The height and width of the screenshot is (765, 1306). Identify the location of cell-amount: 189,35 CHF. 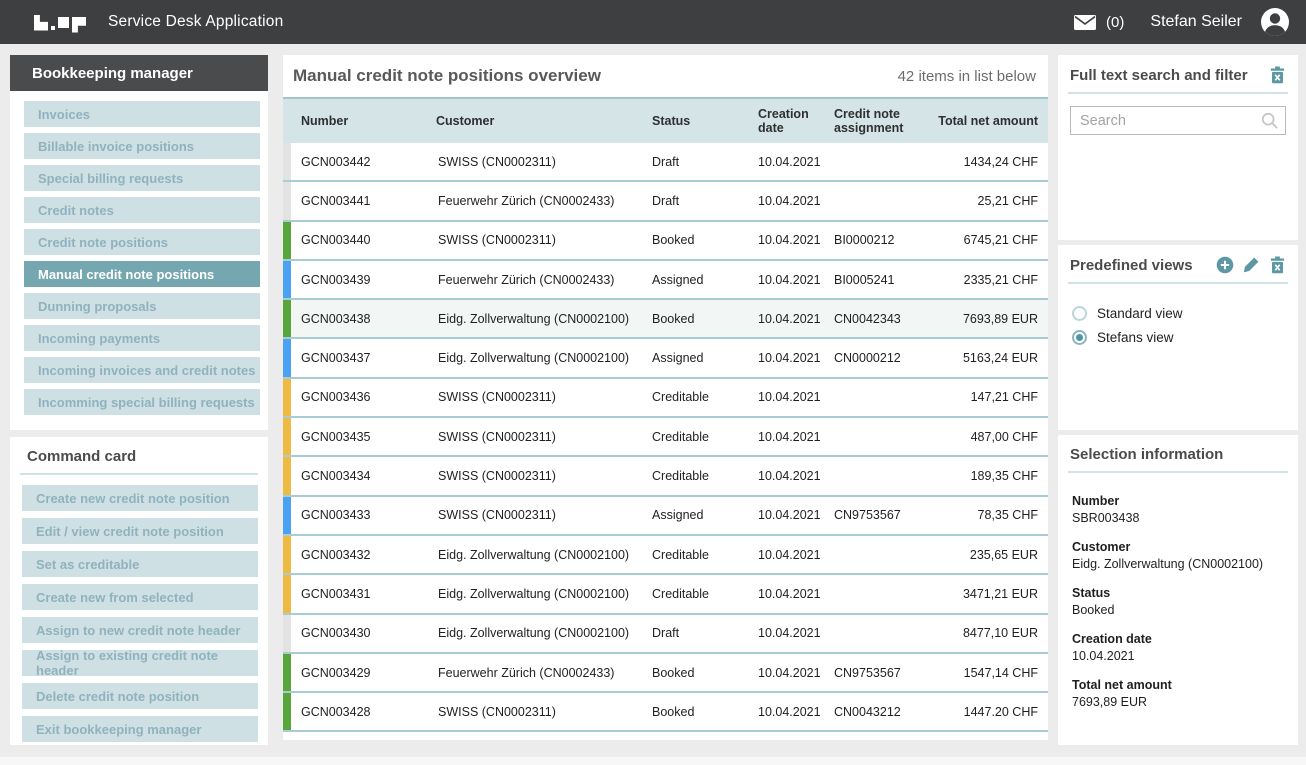
(1004, 476).